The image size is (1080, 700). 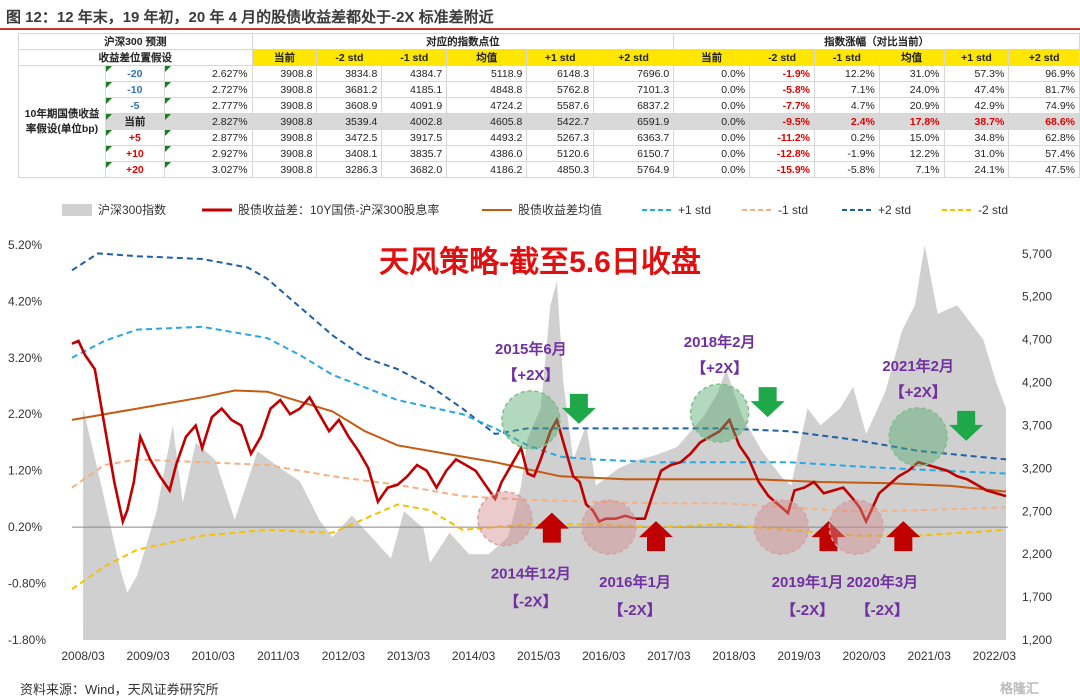 I want to click on legend-label: 股债收益差均值, so click(x=560, y=209).